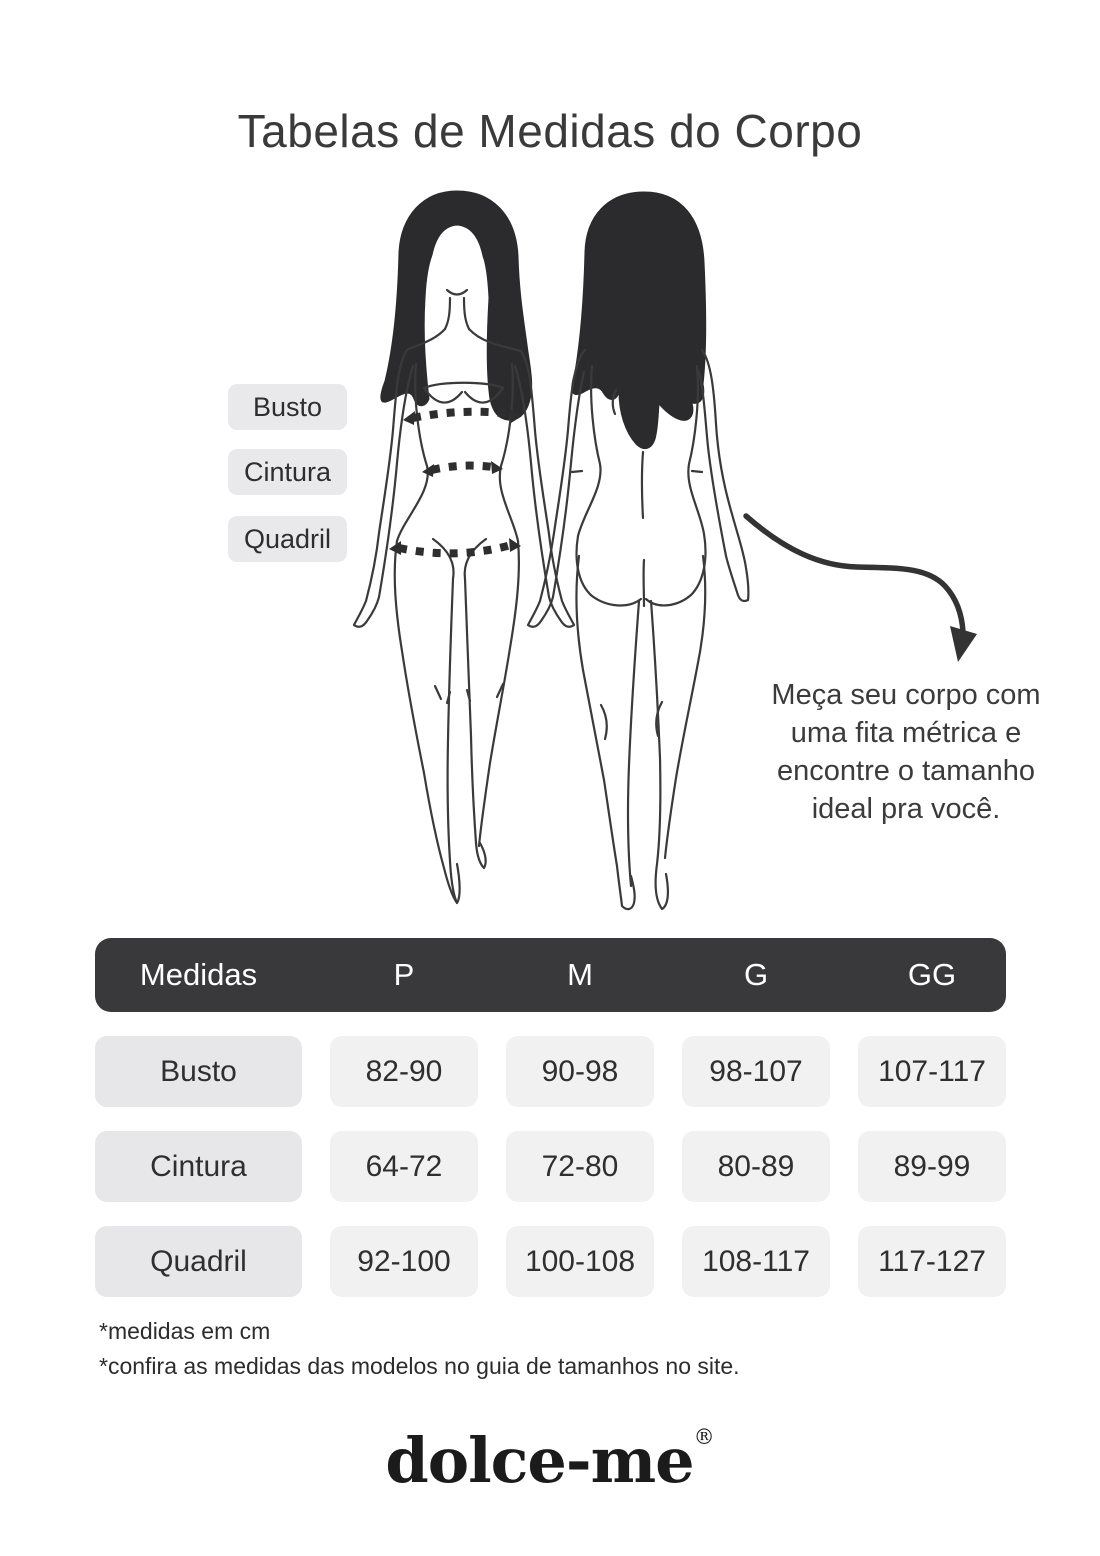 Image resolution: width=1100 pixels, height=1556 pixels. What do you see at coordinates (580, 1166) in the screenshot?
I see `cell-cintura-m: 72-80` at bounding box center [580, 1166].